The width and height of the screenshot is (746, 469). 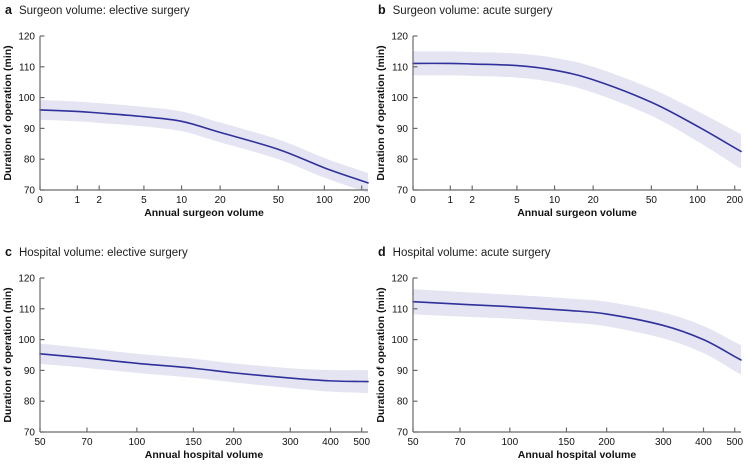 What do you see at coordinates (104, 11) in the screenshot?
I see `panel-title-text: Surgeon volume: elective surgery` at bounding box center [104, 11].